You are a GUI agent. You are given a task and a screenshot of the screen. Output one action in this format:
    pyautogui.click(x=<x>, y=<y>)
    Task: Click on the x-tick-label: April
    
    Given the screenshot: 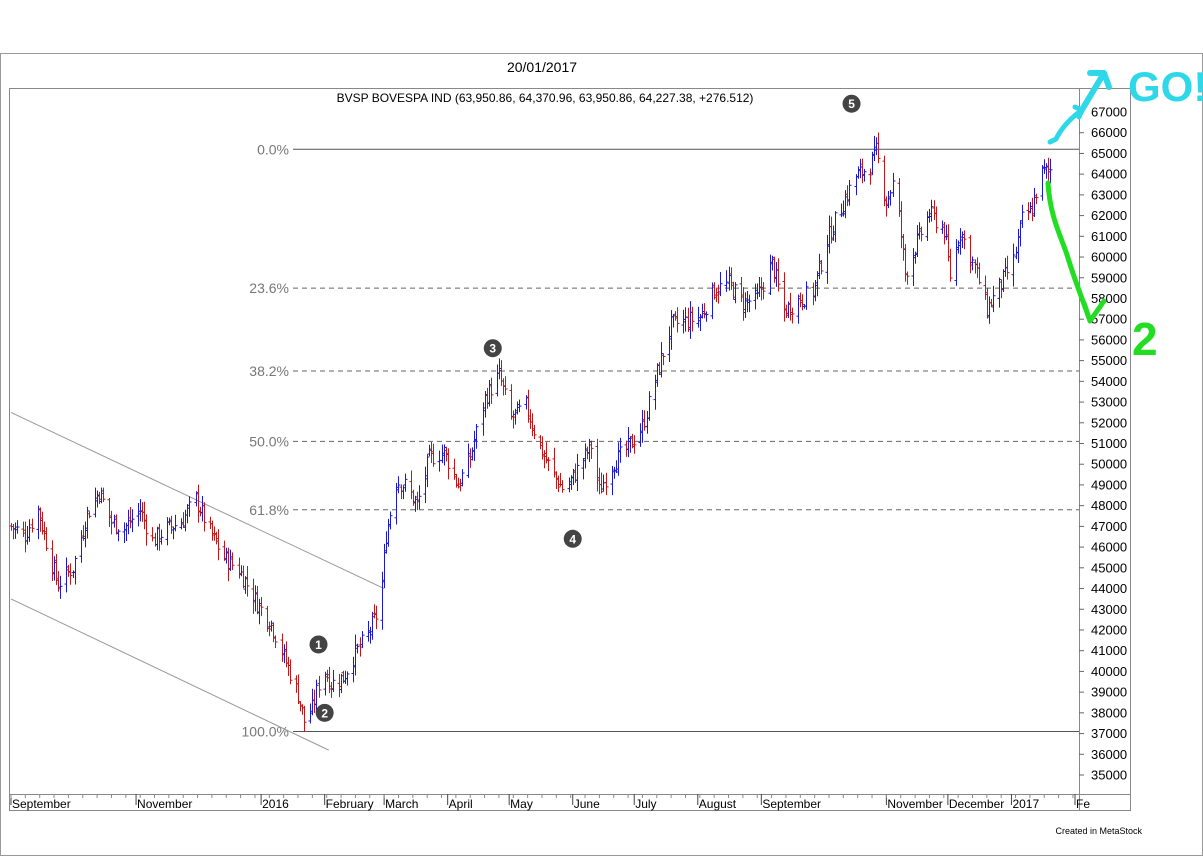 What is the action you would take?
    pyautogui.click(x=461, y=804)
    